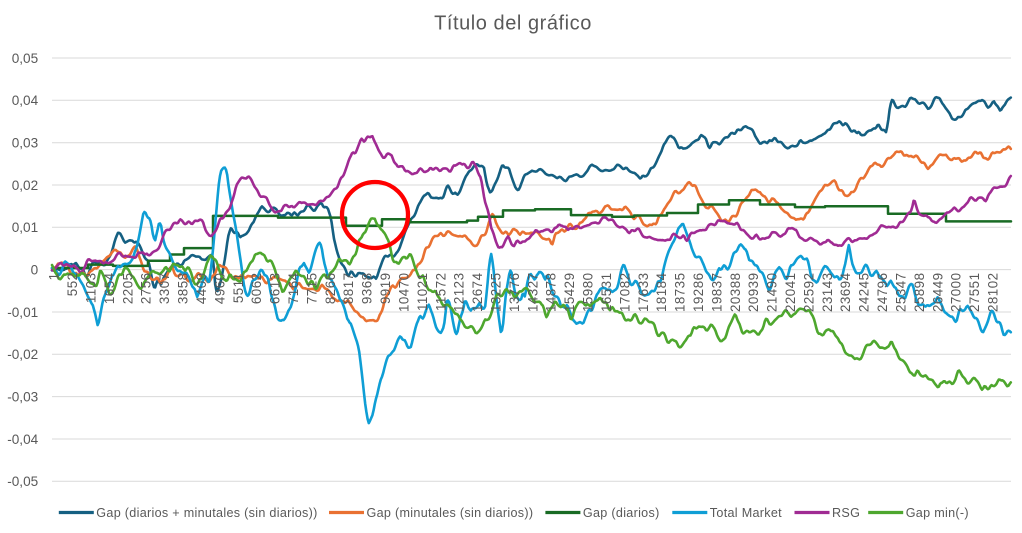 Image resolution: width=1022 pixels, height=533 pixels. I want to click on svg-text: 23694, so click(845, 292).